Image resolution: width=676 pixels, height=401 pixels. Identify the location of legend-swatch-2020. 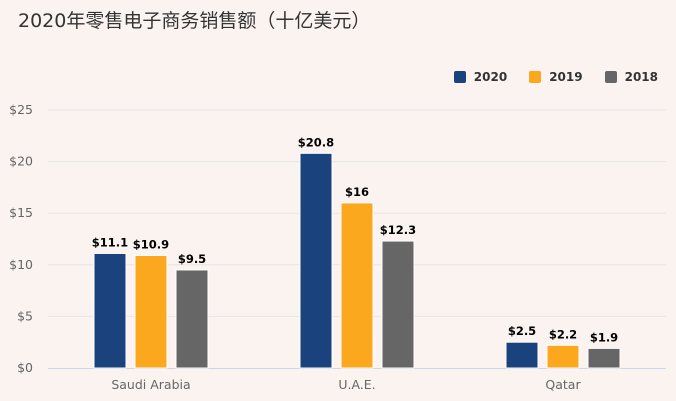
(459, 77).